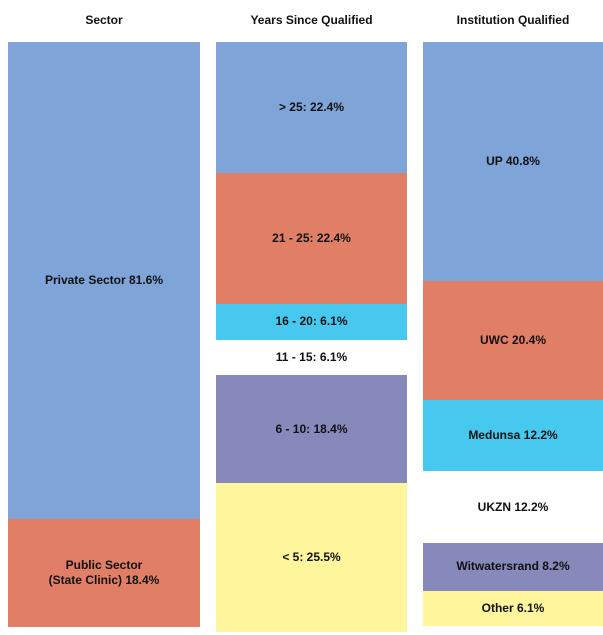 The image size is (603, 635). Describe the element at coordinates (311, 20) in the screenshot. I see `column-title: Years Since Qualified` at that location.